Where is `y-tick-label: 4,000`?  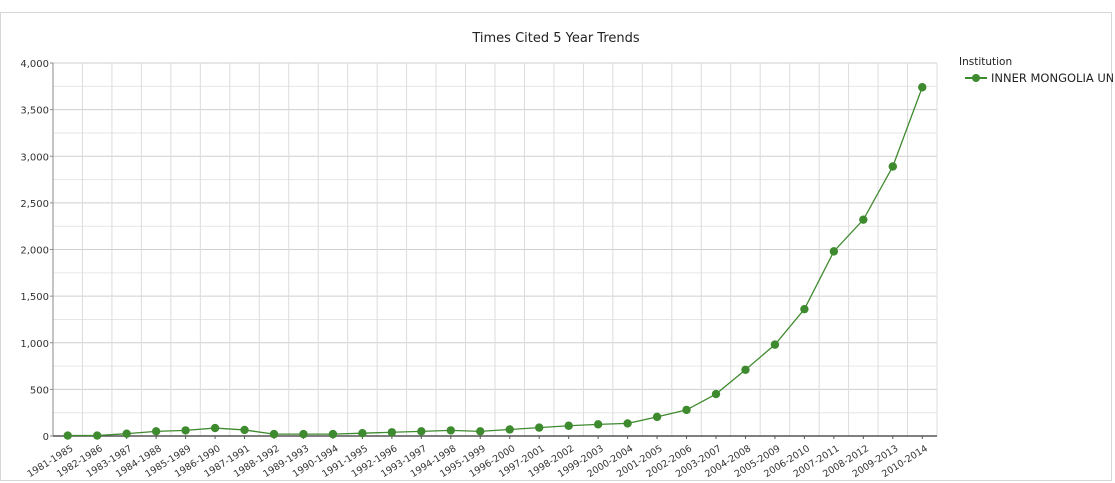 y-tick-label: 4,000 is located at coordinates (34, 64).